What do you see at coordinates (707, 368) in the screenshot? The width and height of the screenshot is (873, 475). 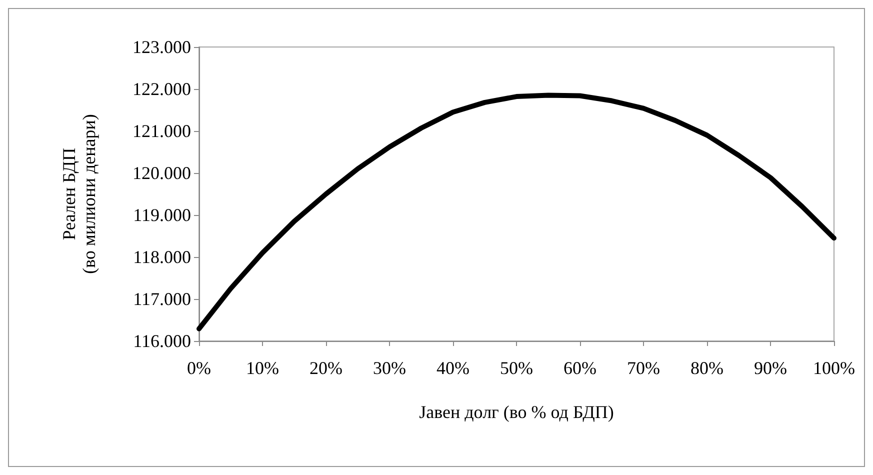 I see `x-tick-label: 80%` at bounding box center [707, 368].